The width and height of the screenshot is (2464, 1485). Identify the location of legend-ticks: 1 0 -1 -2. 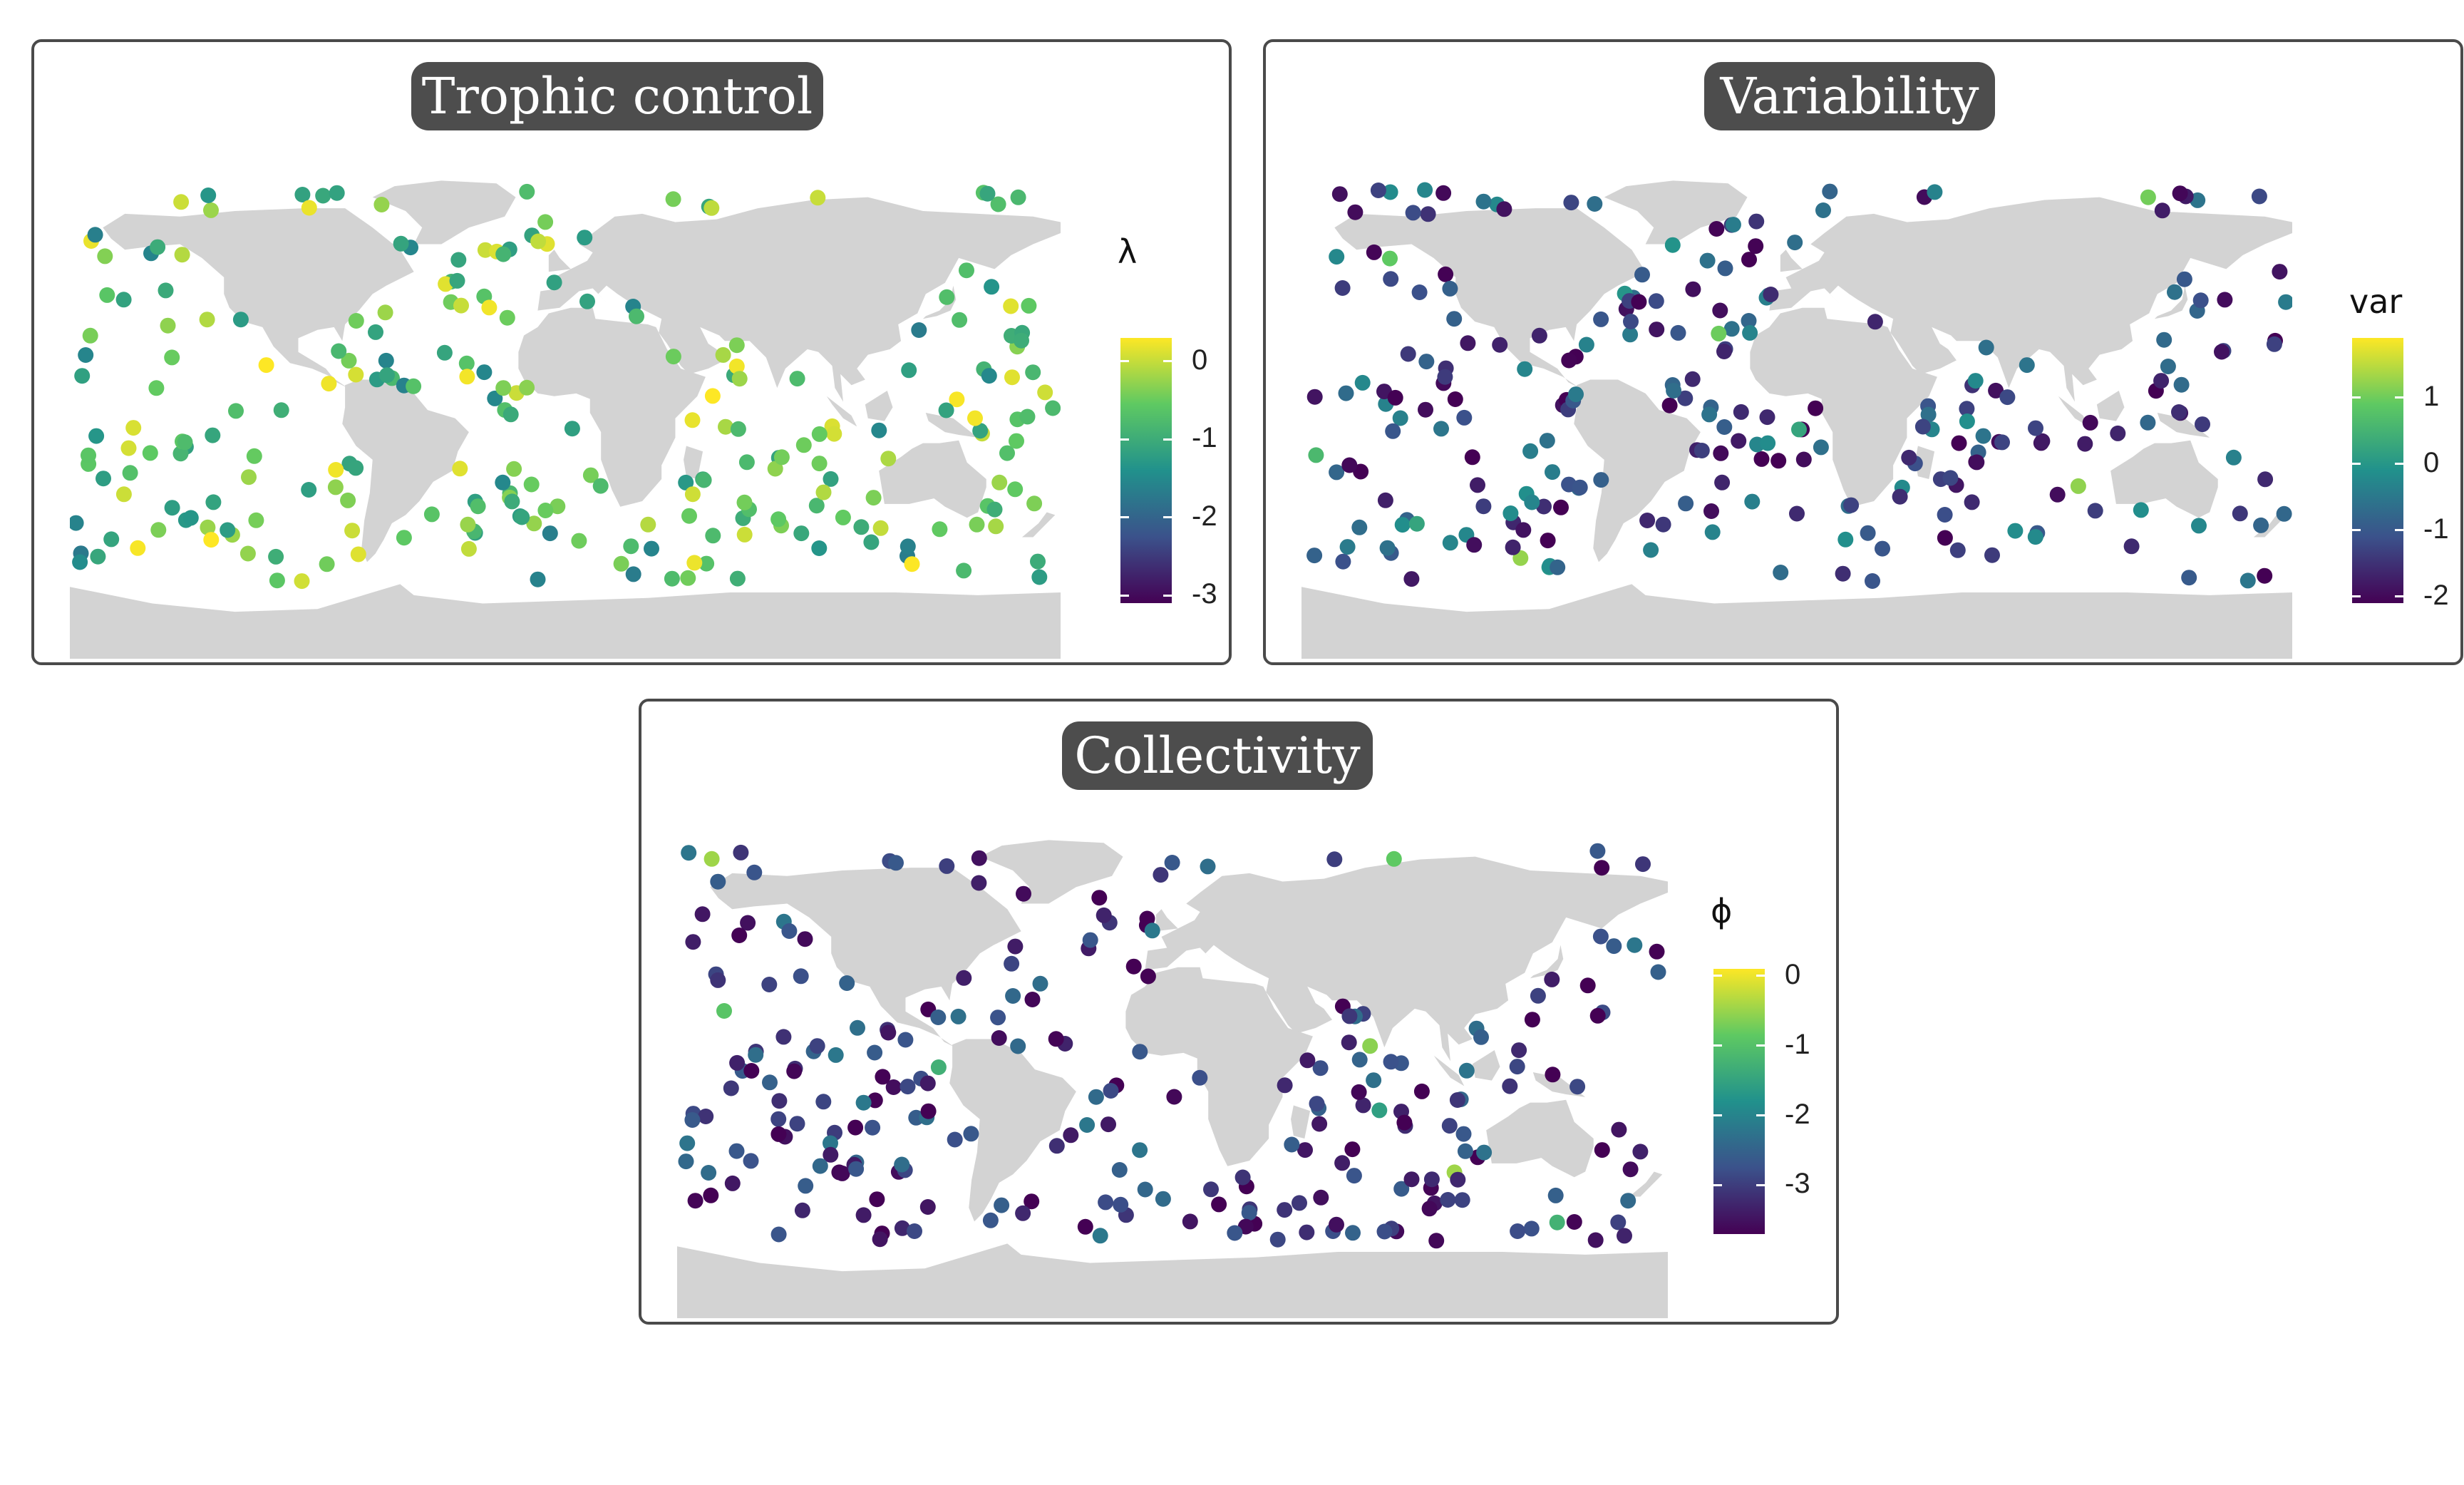
(2400, 474).